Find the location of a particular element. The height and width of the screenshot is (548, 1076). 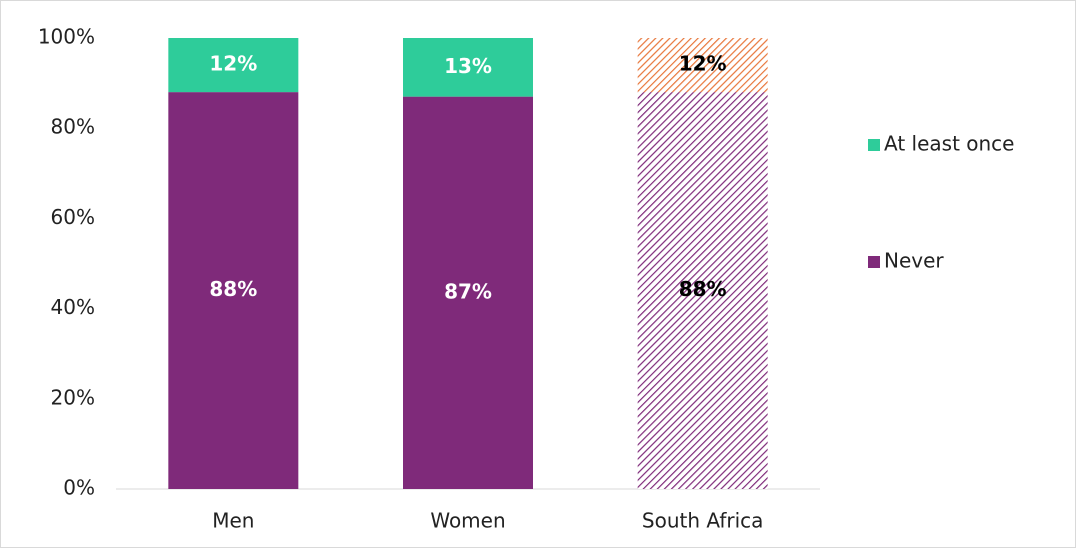

y-tick-label: 80% is located at coordinates (73, 127).